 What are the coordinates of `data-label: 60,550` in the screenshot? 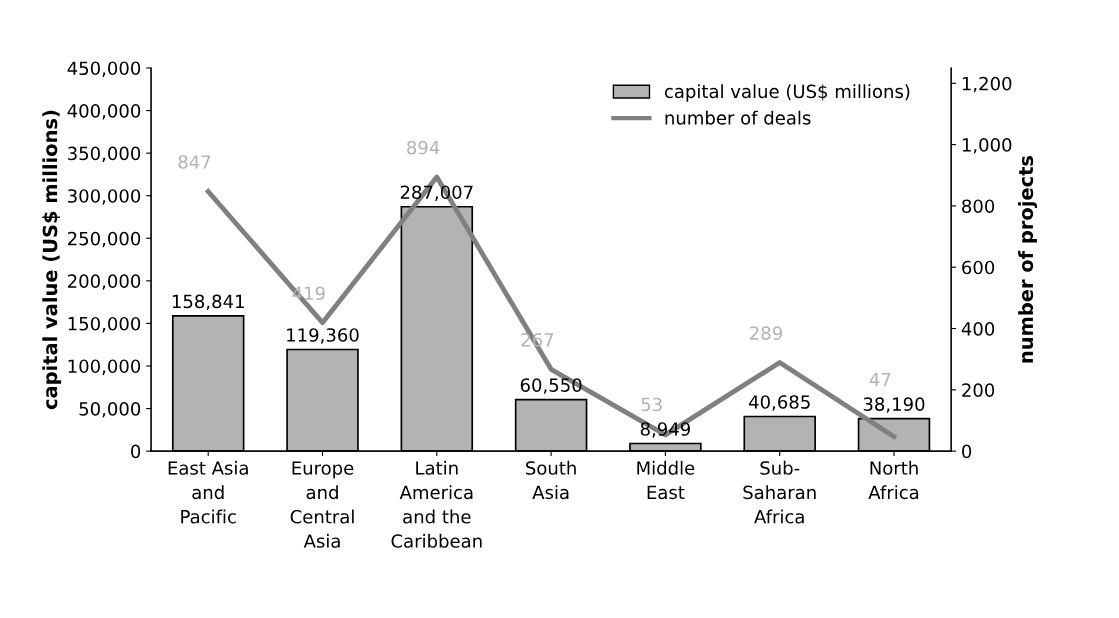 It's located at (551, 386).